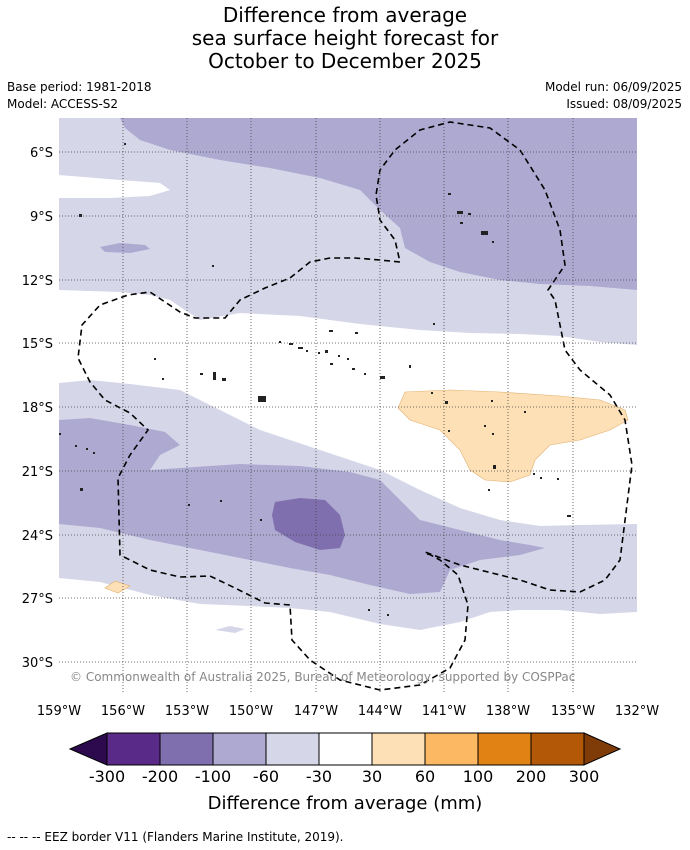  Describe the element at coordinates (344, 776) in the screenshot. I see `colorbar-ticks: -300 -200 -100 -60 -30 30 60 100 200 300` at that location.